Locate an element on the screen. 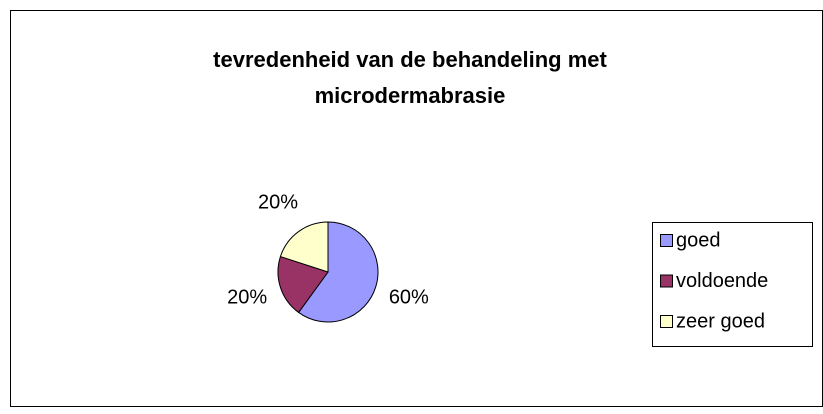 The width and height of the screenshot is (823, 414). legend-box is located at coordinates (732, 284).